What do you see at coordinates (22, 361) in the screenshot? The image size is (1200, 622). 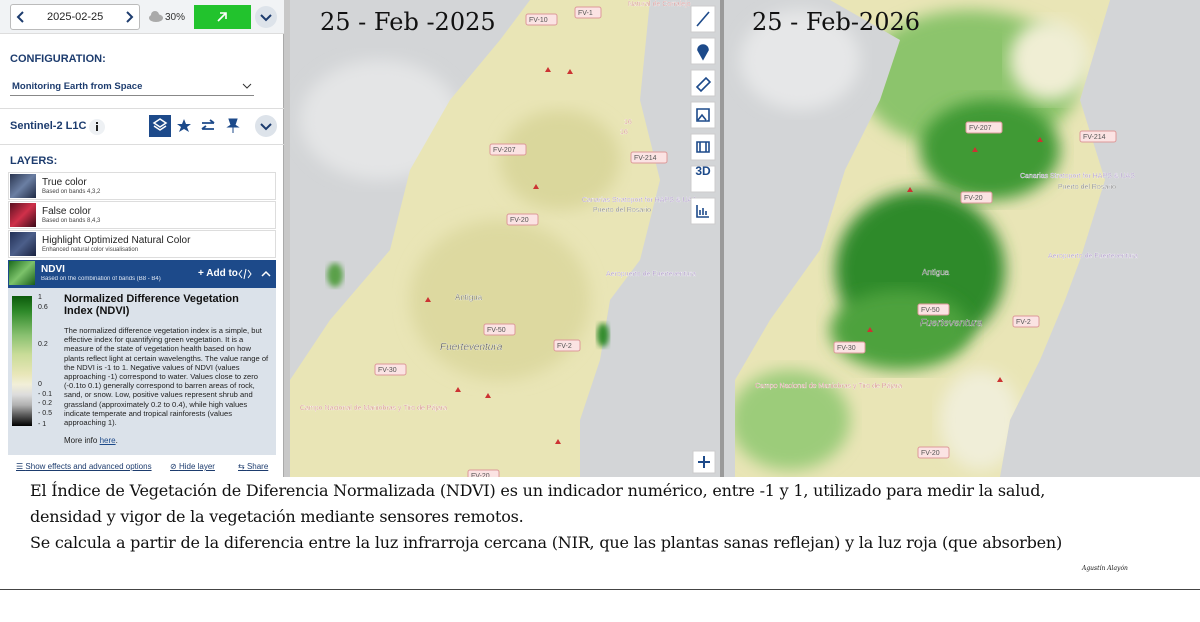 I see `legend-bar` at bounding box center [22, 361].